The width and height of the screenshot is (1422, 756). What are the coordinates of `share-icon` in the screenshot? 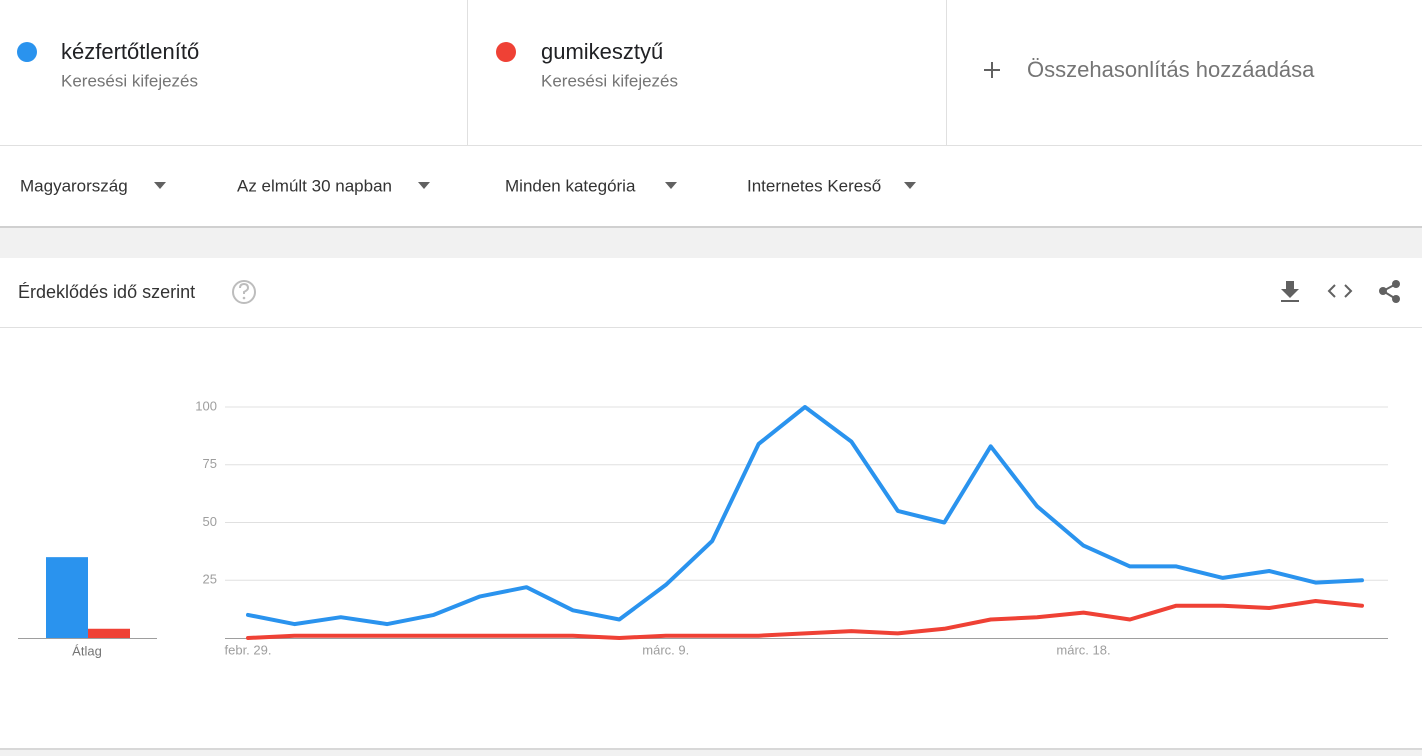 It's located at (1389, 291).